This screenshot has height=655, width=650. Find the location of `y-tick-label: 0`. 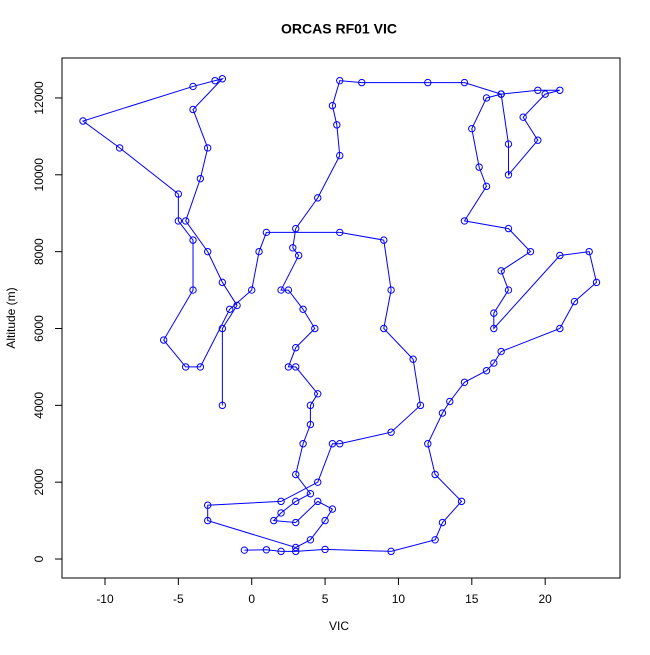

y-tick-label: 0 is located at coordinates (39, 558).